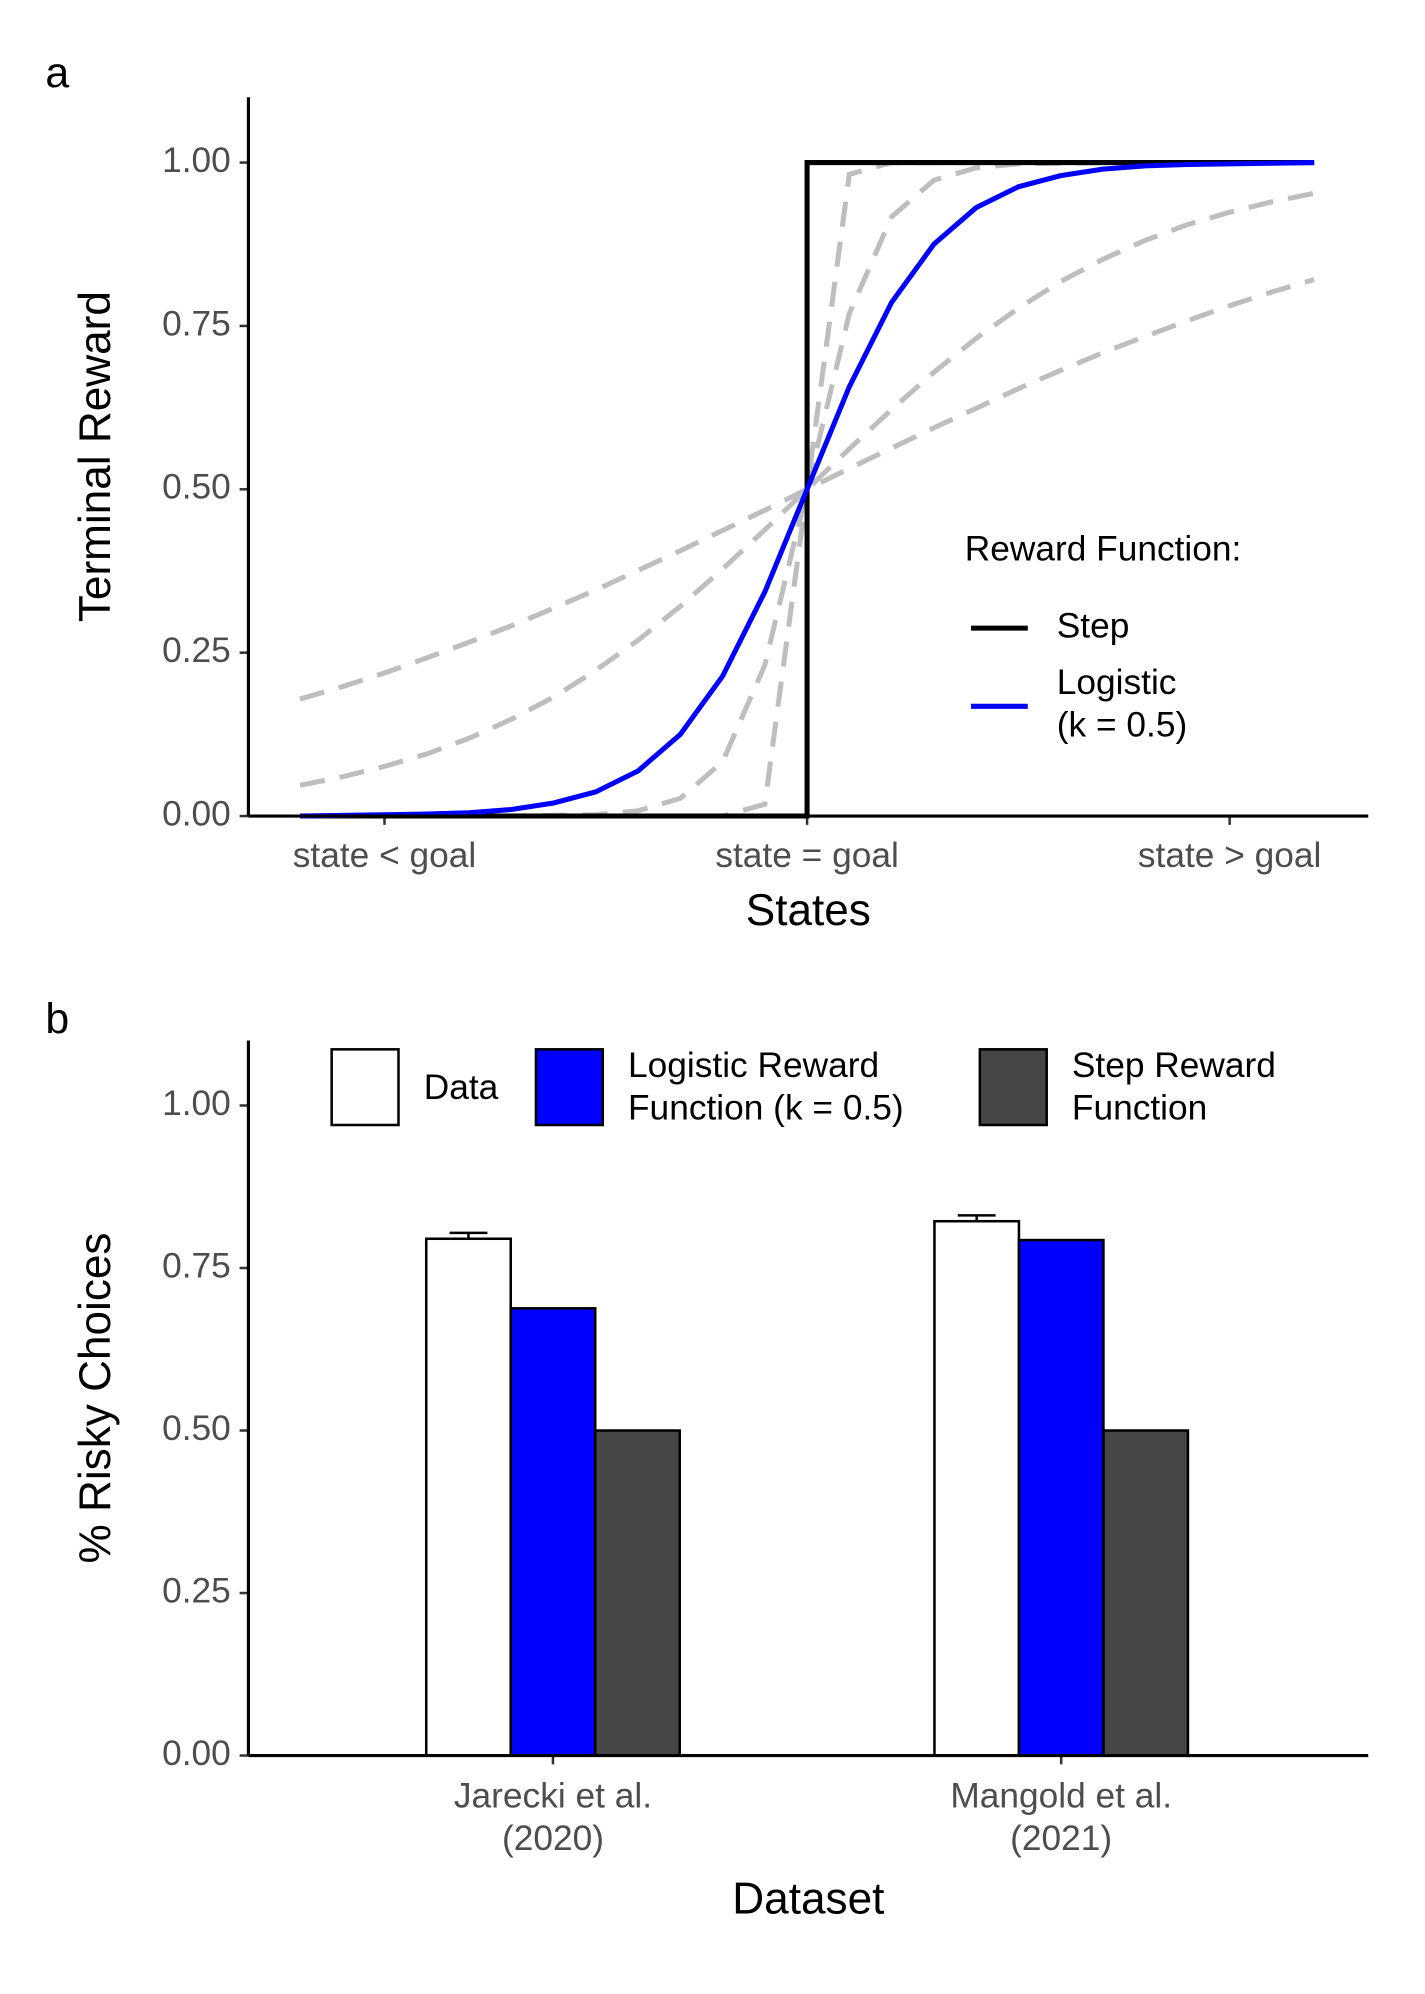 This screenshot has height=1994, width=1425. What do you see at coordinates (806, 855) in the screenshot?
I see `x-tick-label: state = goal` at bounding box center [806, 855].